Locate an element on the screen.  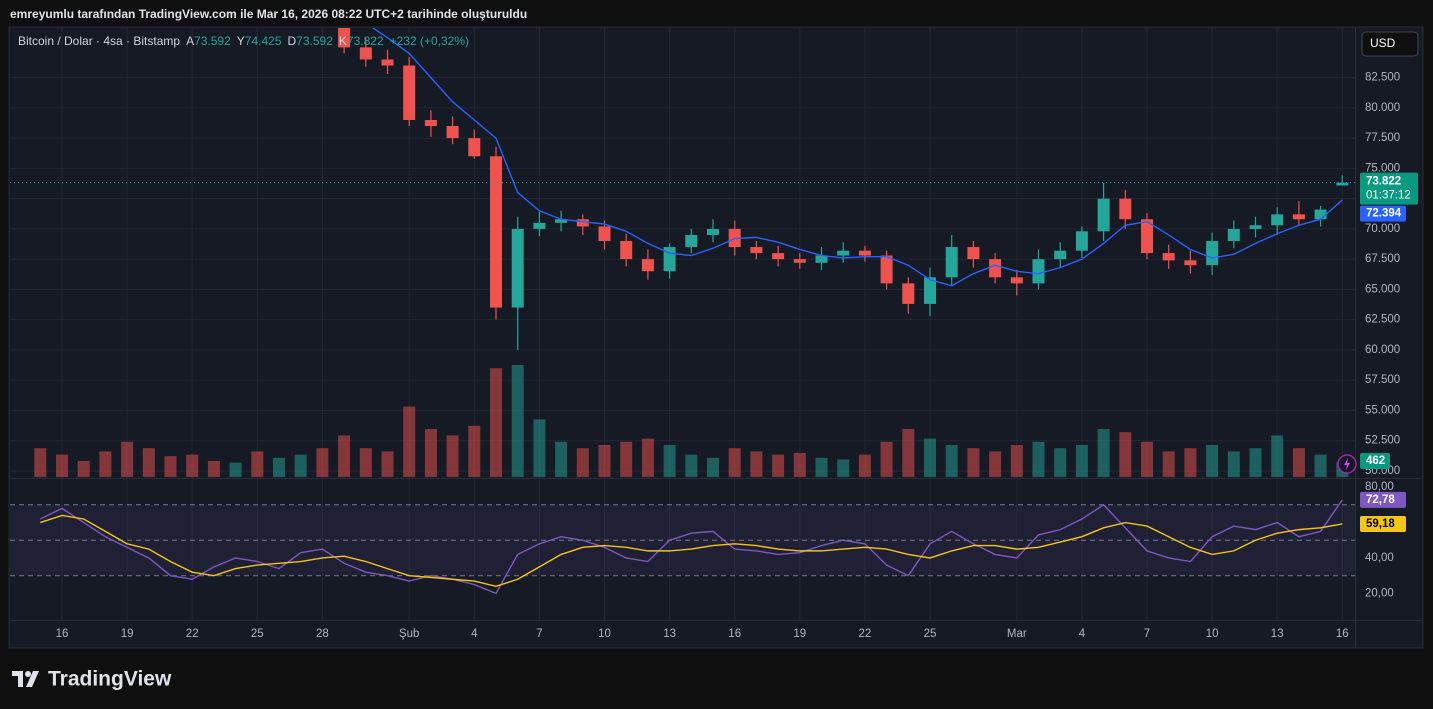
ohlc-value: 74.425 is located at coordinates (263, 41).